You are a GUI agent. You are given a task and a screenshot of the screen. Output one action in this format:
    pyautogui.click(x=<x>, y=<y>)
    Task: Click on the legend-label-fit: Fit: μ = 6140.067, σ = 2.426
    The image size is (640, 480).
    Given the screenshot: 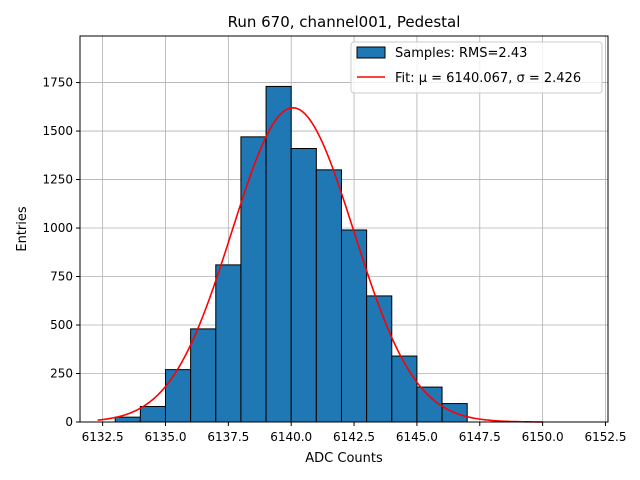 What is the action you would take?
    pyautogui.click(x=488, y=78)
    